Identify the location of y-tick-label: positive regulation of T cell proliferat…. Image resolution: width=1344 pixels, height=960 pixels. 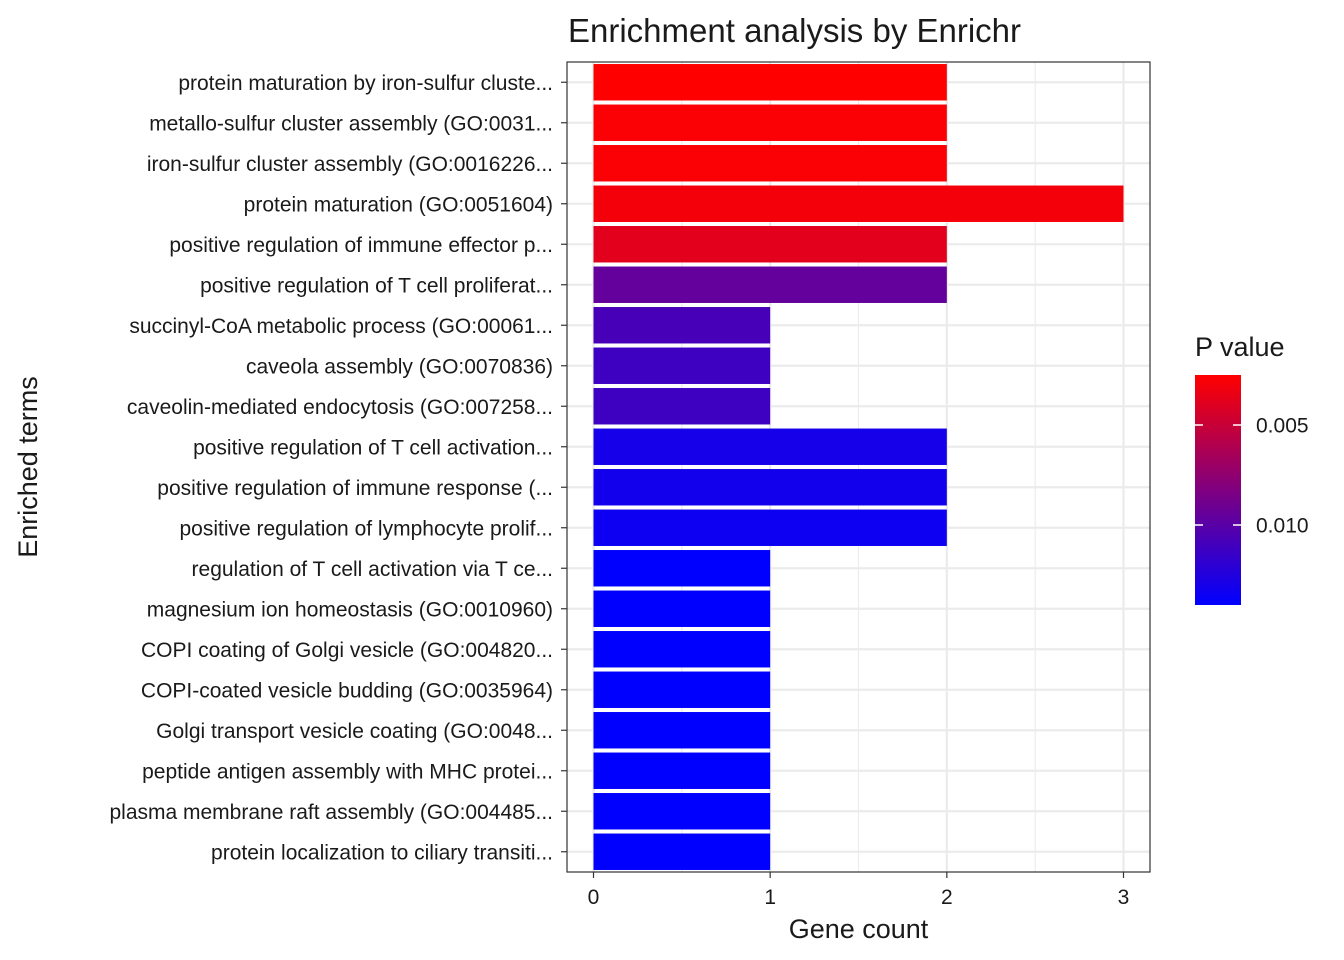
(376, 285).